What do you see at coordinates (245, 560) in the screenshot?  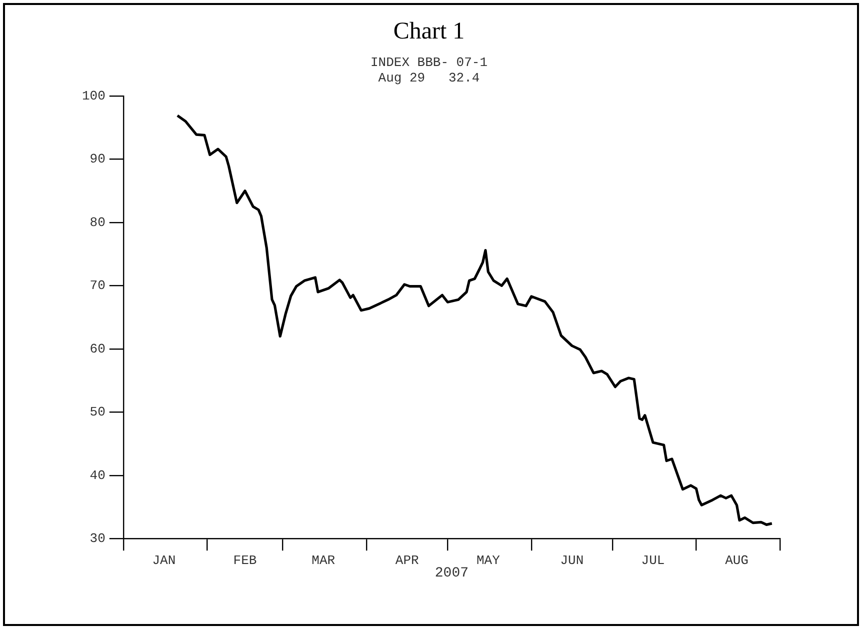 I see `x-tick-label: FEB` at bounding box center [245, 560].